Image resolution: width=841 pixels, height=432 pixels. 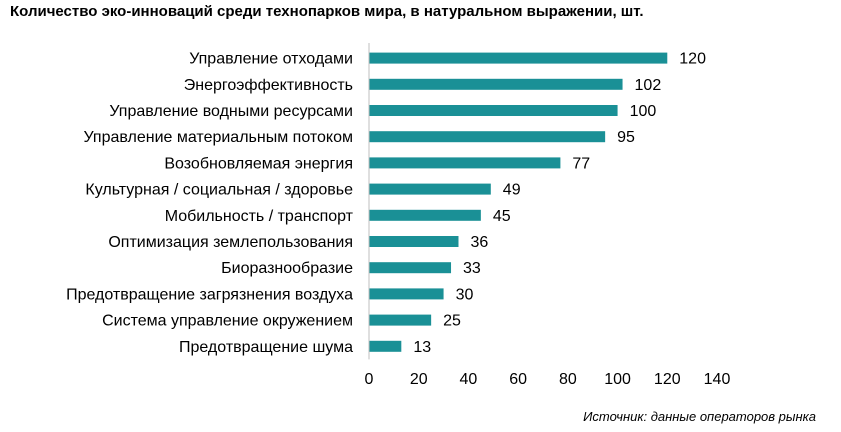 I want to click on x-tick-label: 80, so click(x=568, y=379).